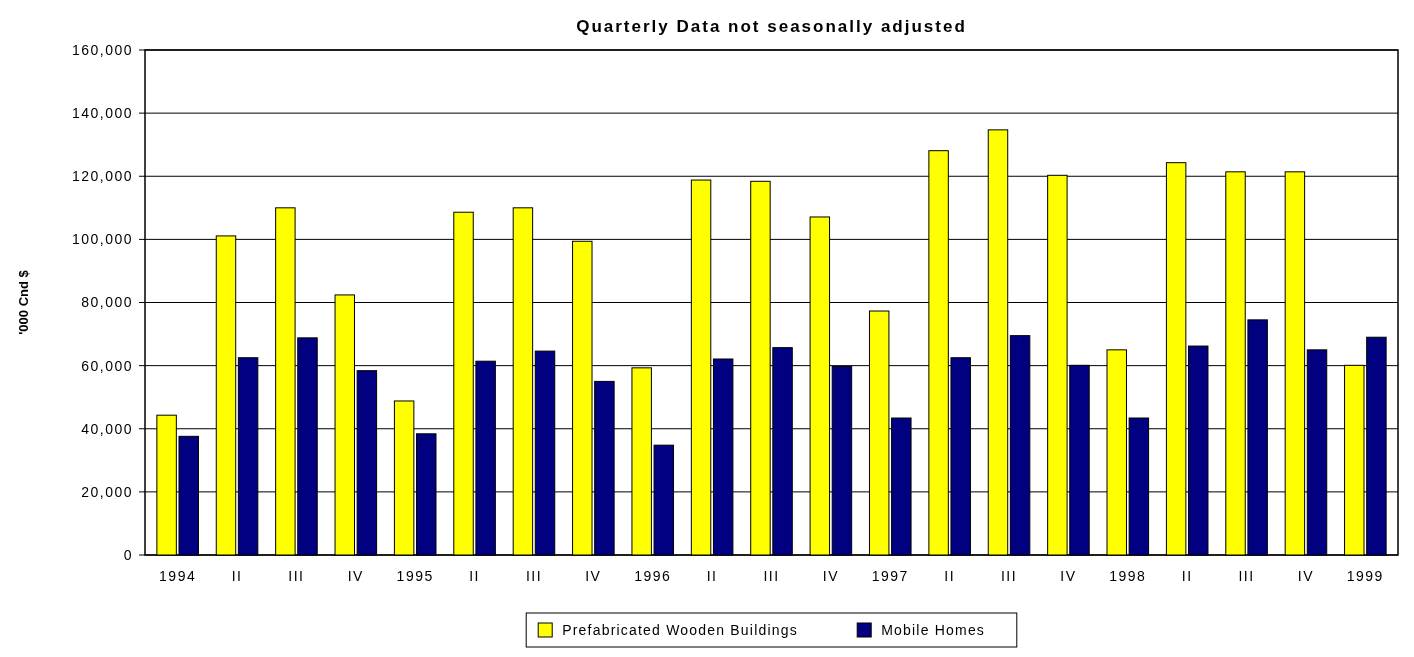 This screenshot has width=1414, height=657. What do you see at coordinates (415, 576) in the screenshot?
I see `x-tick-label: 1995` at bounding box center [415, 576].